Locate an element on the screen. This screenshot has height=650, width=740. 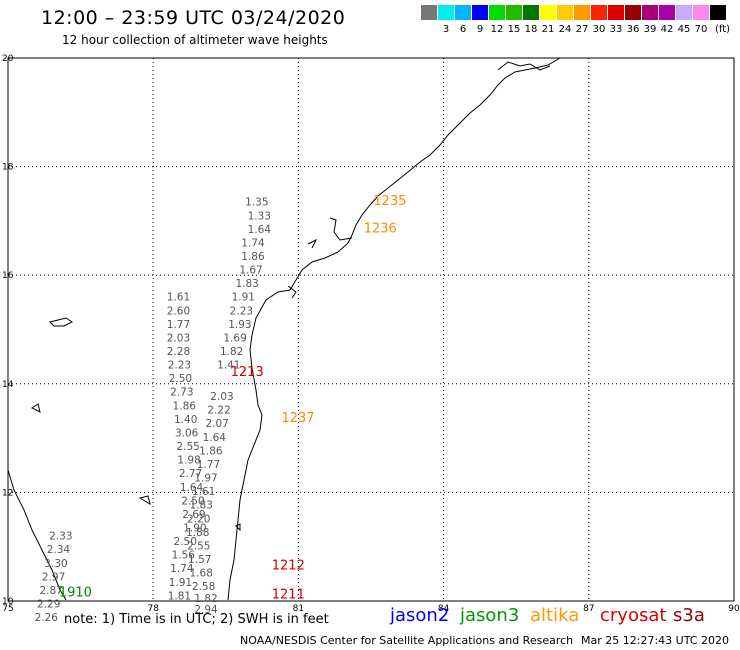
pass-number-label: 1910 is located at coordinates (75, 593).